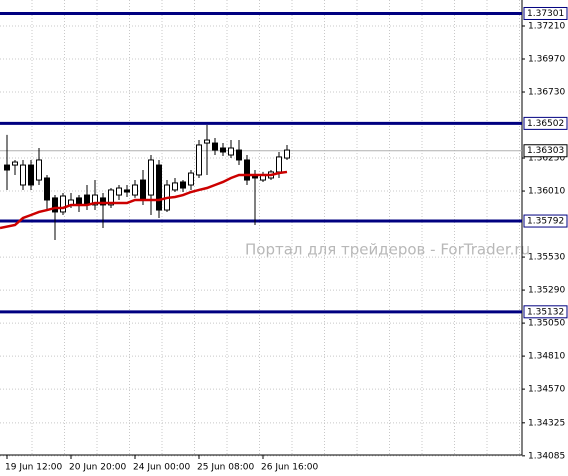  What do you see at coordinates (546, 192) in the screenshot?
I see `y-tick-label: 1.36010` at bounding box center [546, 192].